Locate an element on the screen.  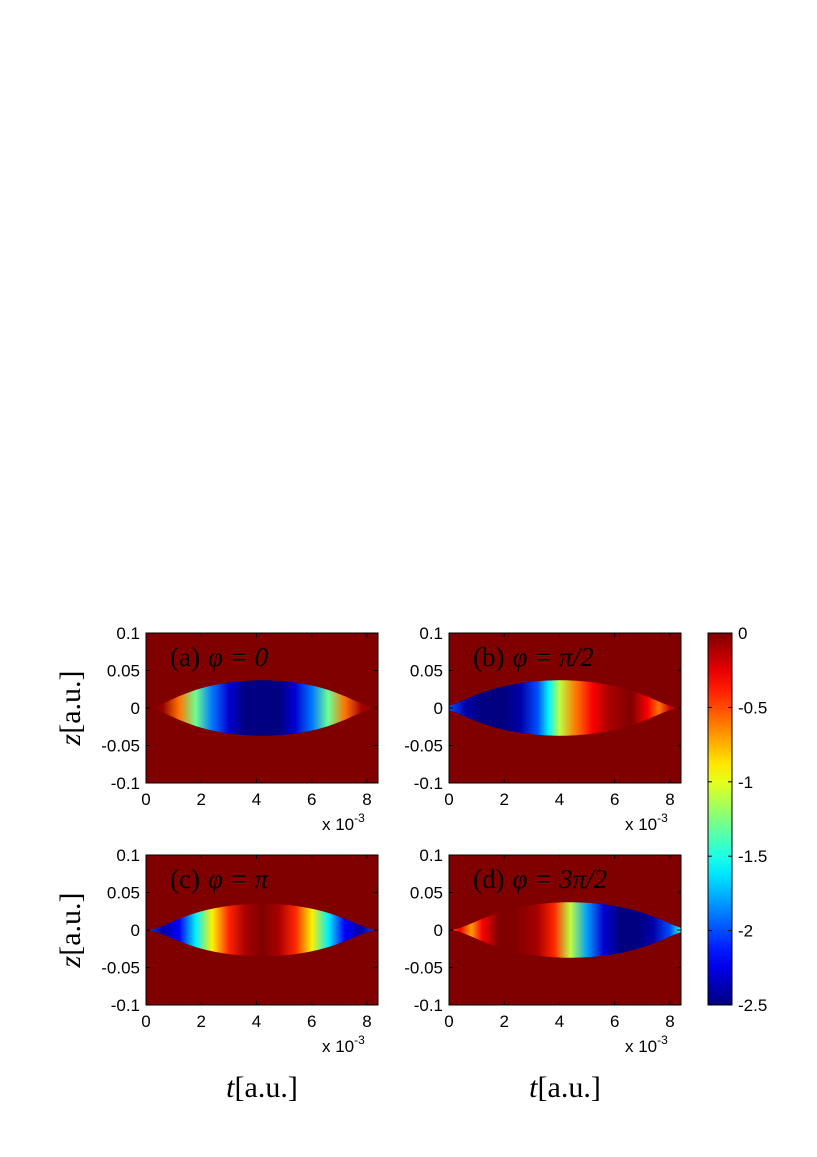
panel-phi: φ = 0 is located at coordinates (238, 657).